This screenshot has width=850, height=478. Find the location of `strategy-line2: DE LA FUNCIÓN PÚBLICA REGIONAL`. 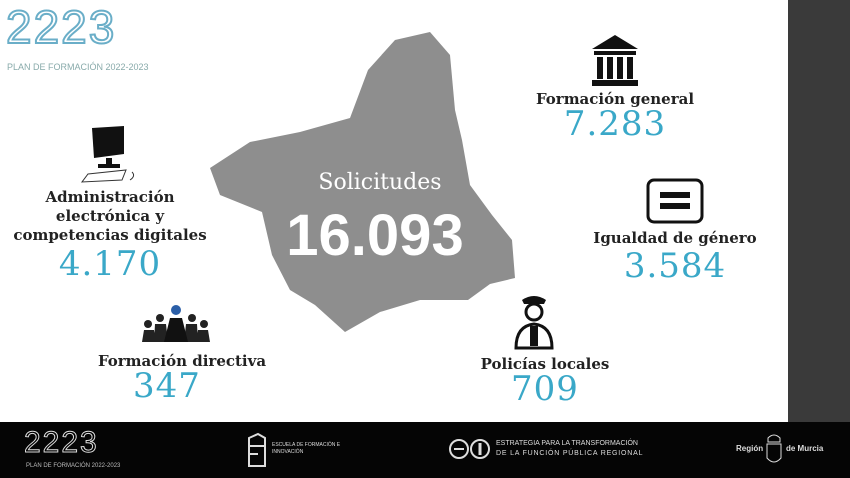

strategy-line2: DE LA FUNCIÓN PÚBLICA REGIONAL is located at coordinates (570, 453).